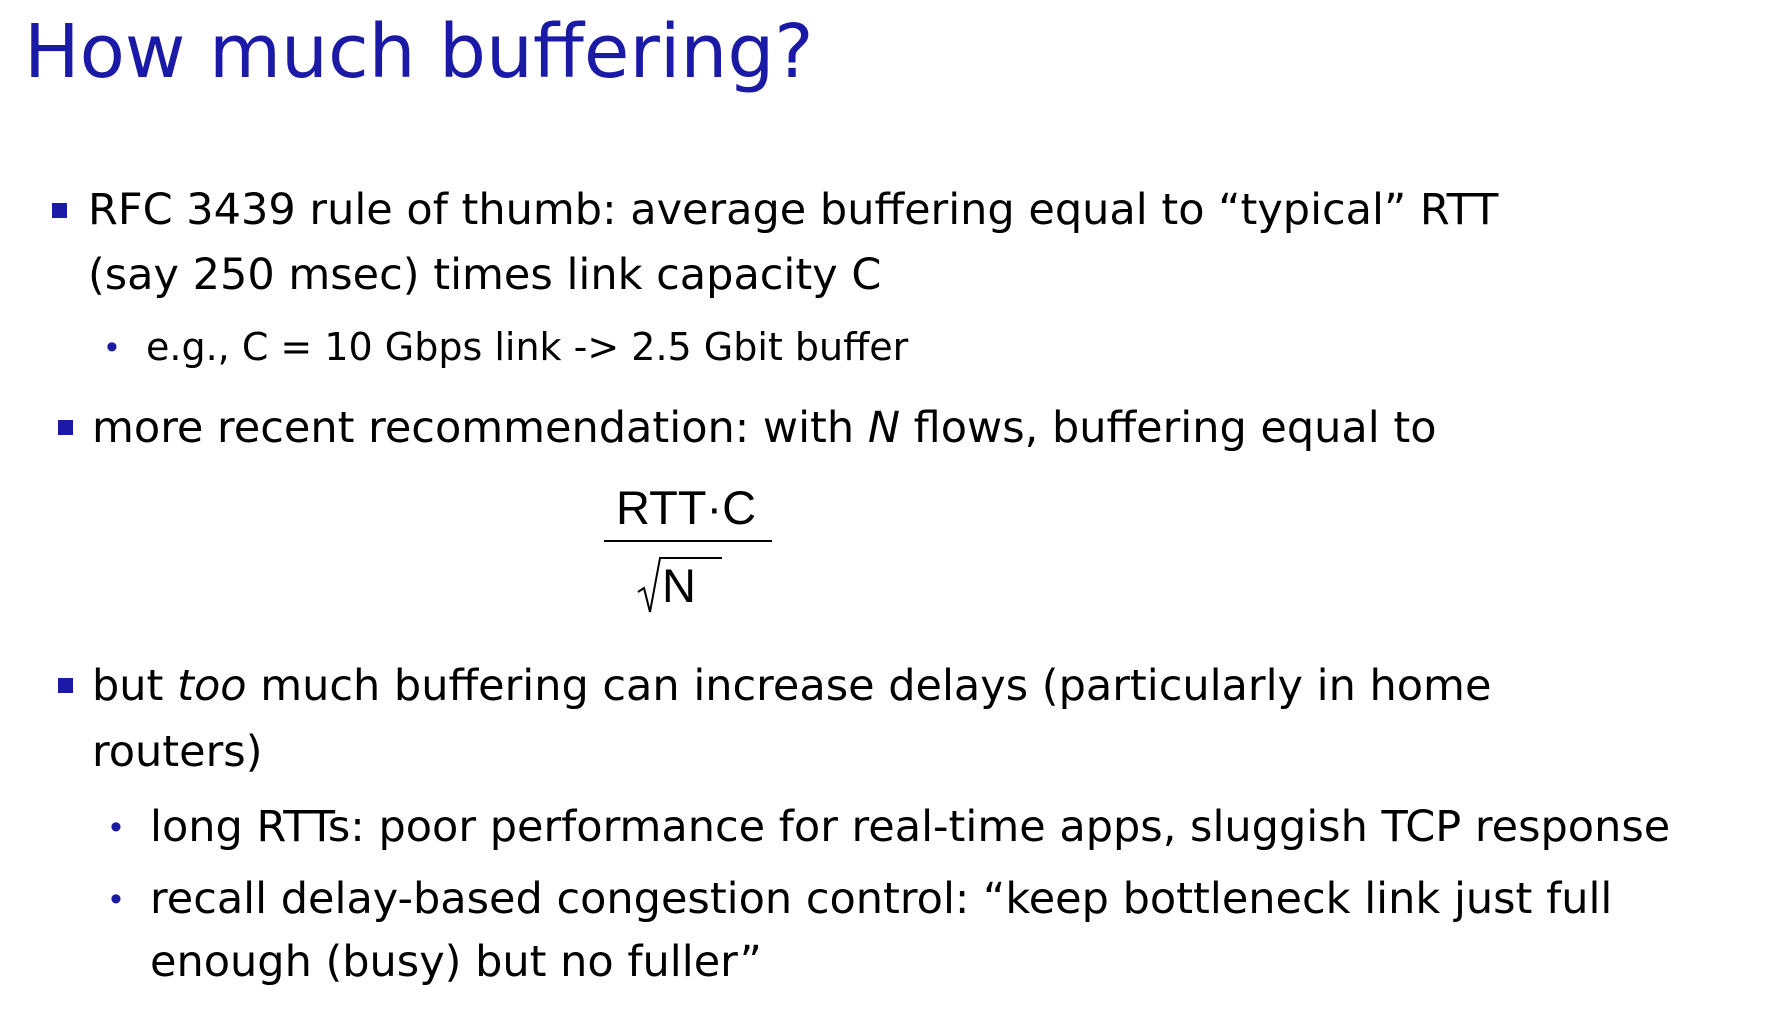 The image size is (1784, 1034). I want to click on formula-numerator: RTT·C, so click(686, 507).